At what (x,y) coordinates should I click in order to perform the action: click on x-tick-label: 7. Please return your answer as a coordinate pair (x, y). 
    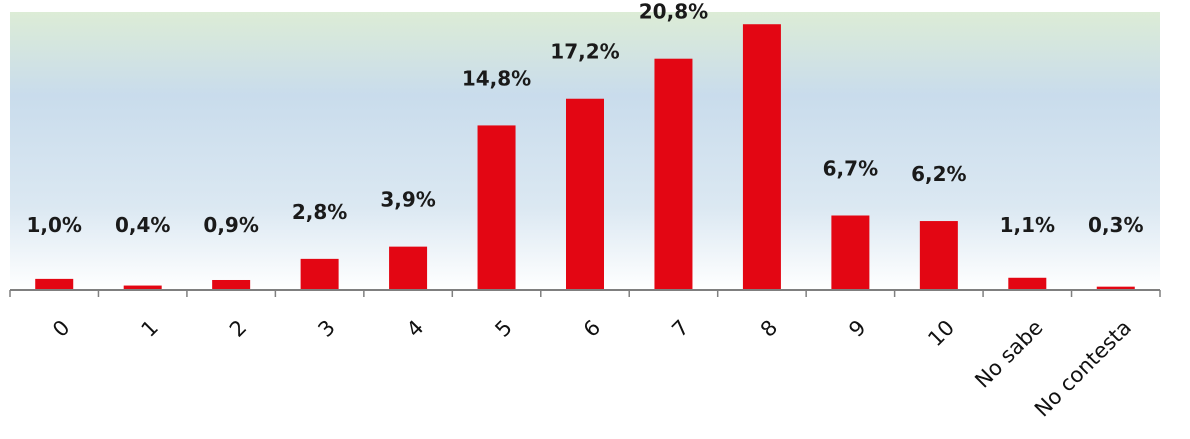
    Looking at the image, I should click on (680, 328).